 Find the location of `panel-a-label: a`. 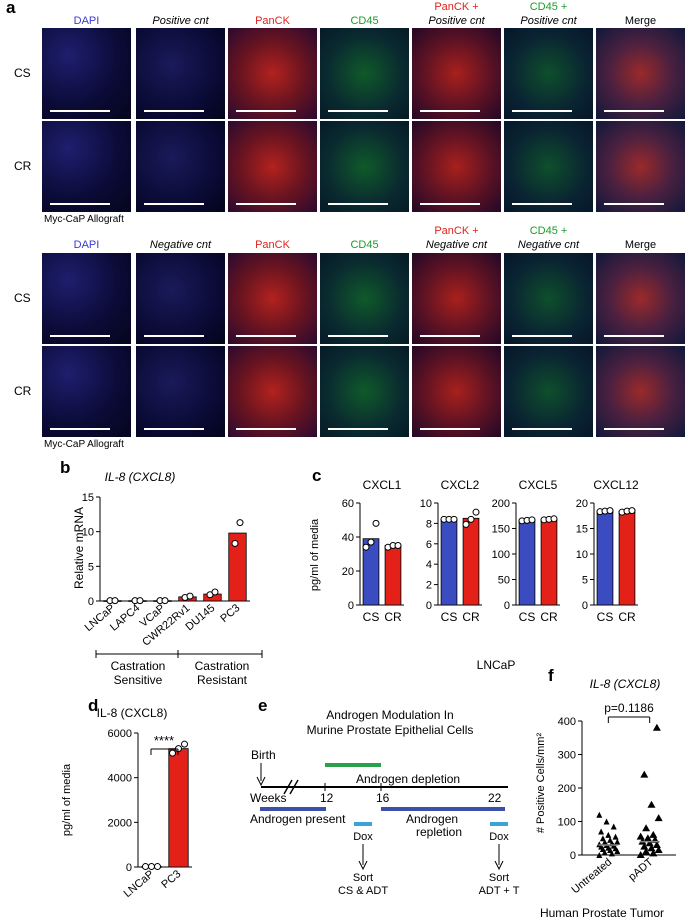

panel-a-label: a is located at coordinates (11, 8).